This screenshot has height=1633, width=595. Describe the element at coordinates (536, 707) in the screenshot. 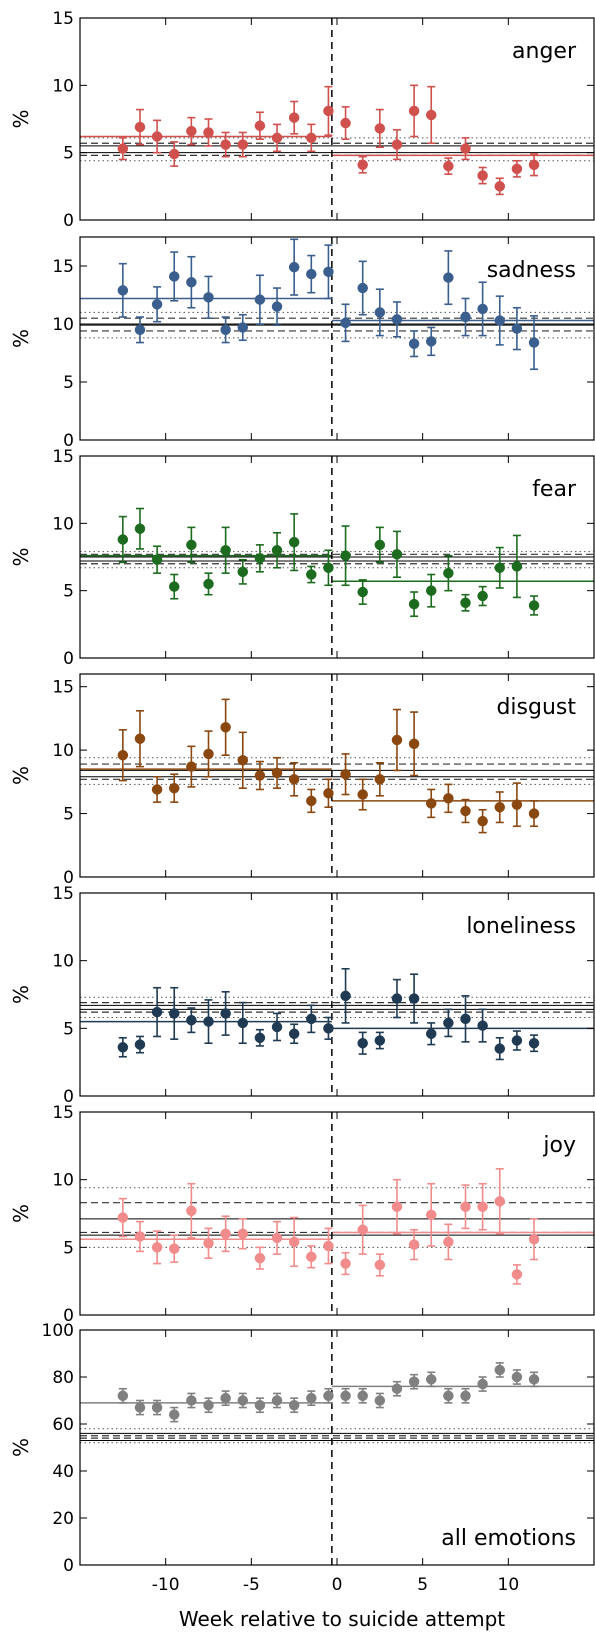

I see `panel-title: disgust` at that location.